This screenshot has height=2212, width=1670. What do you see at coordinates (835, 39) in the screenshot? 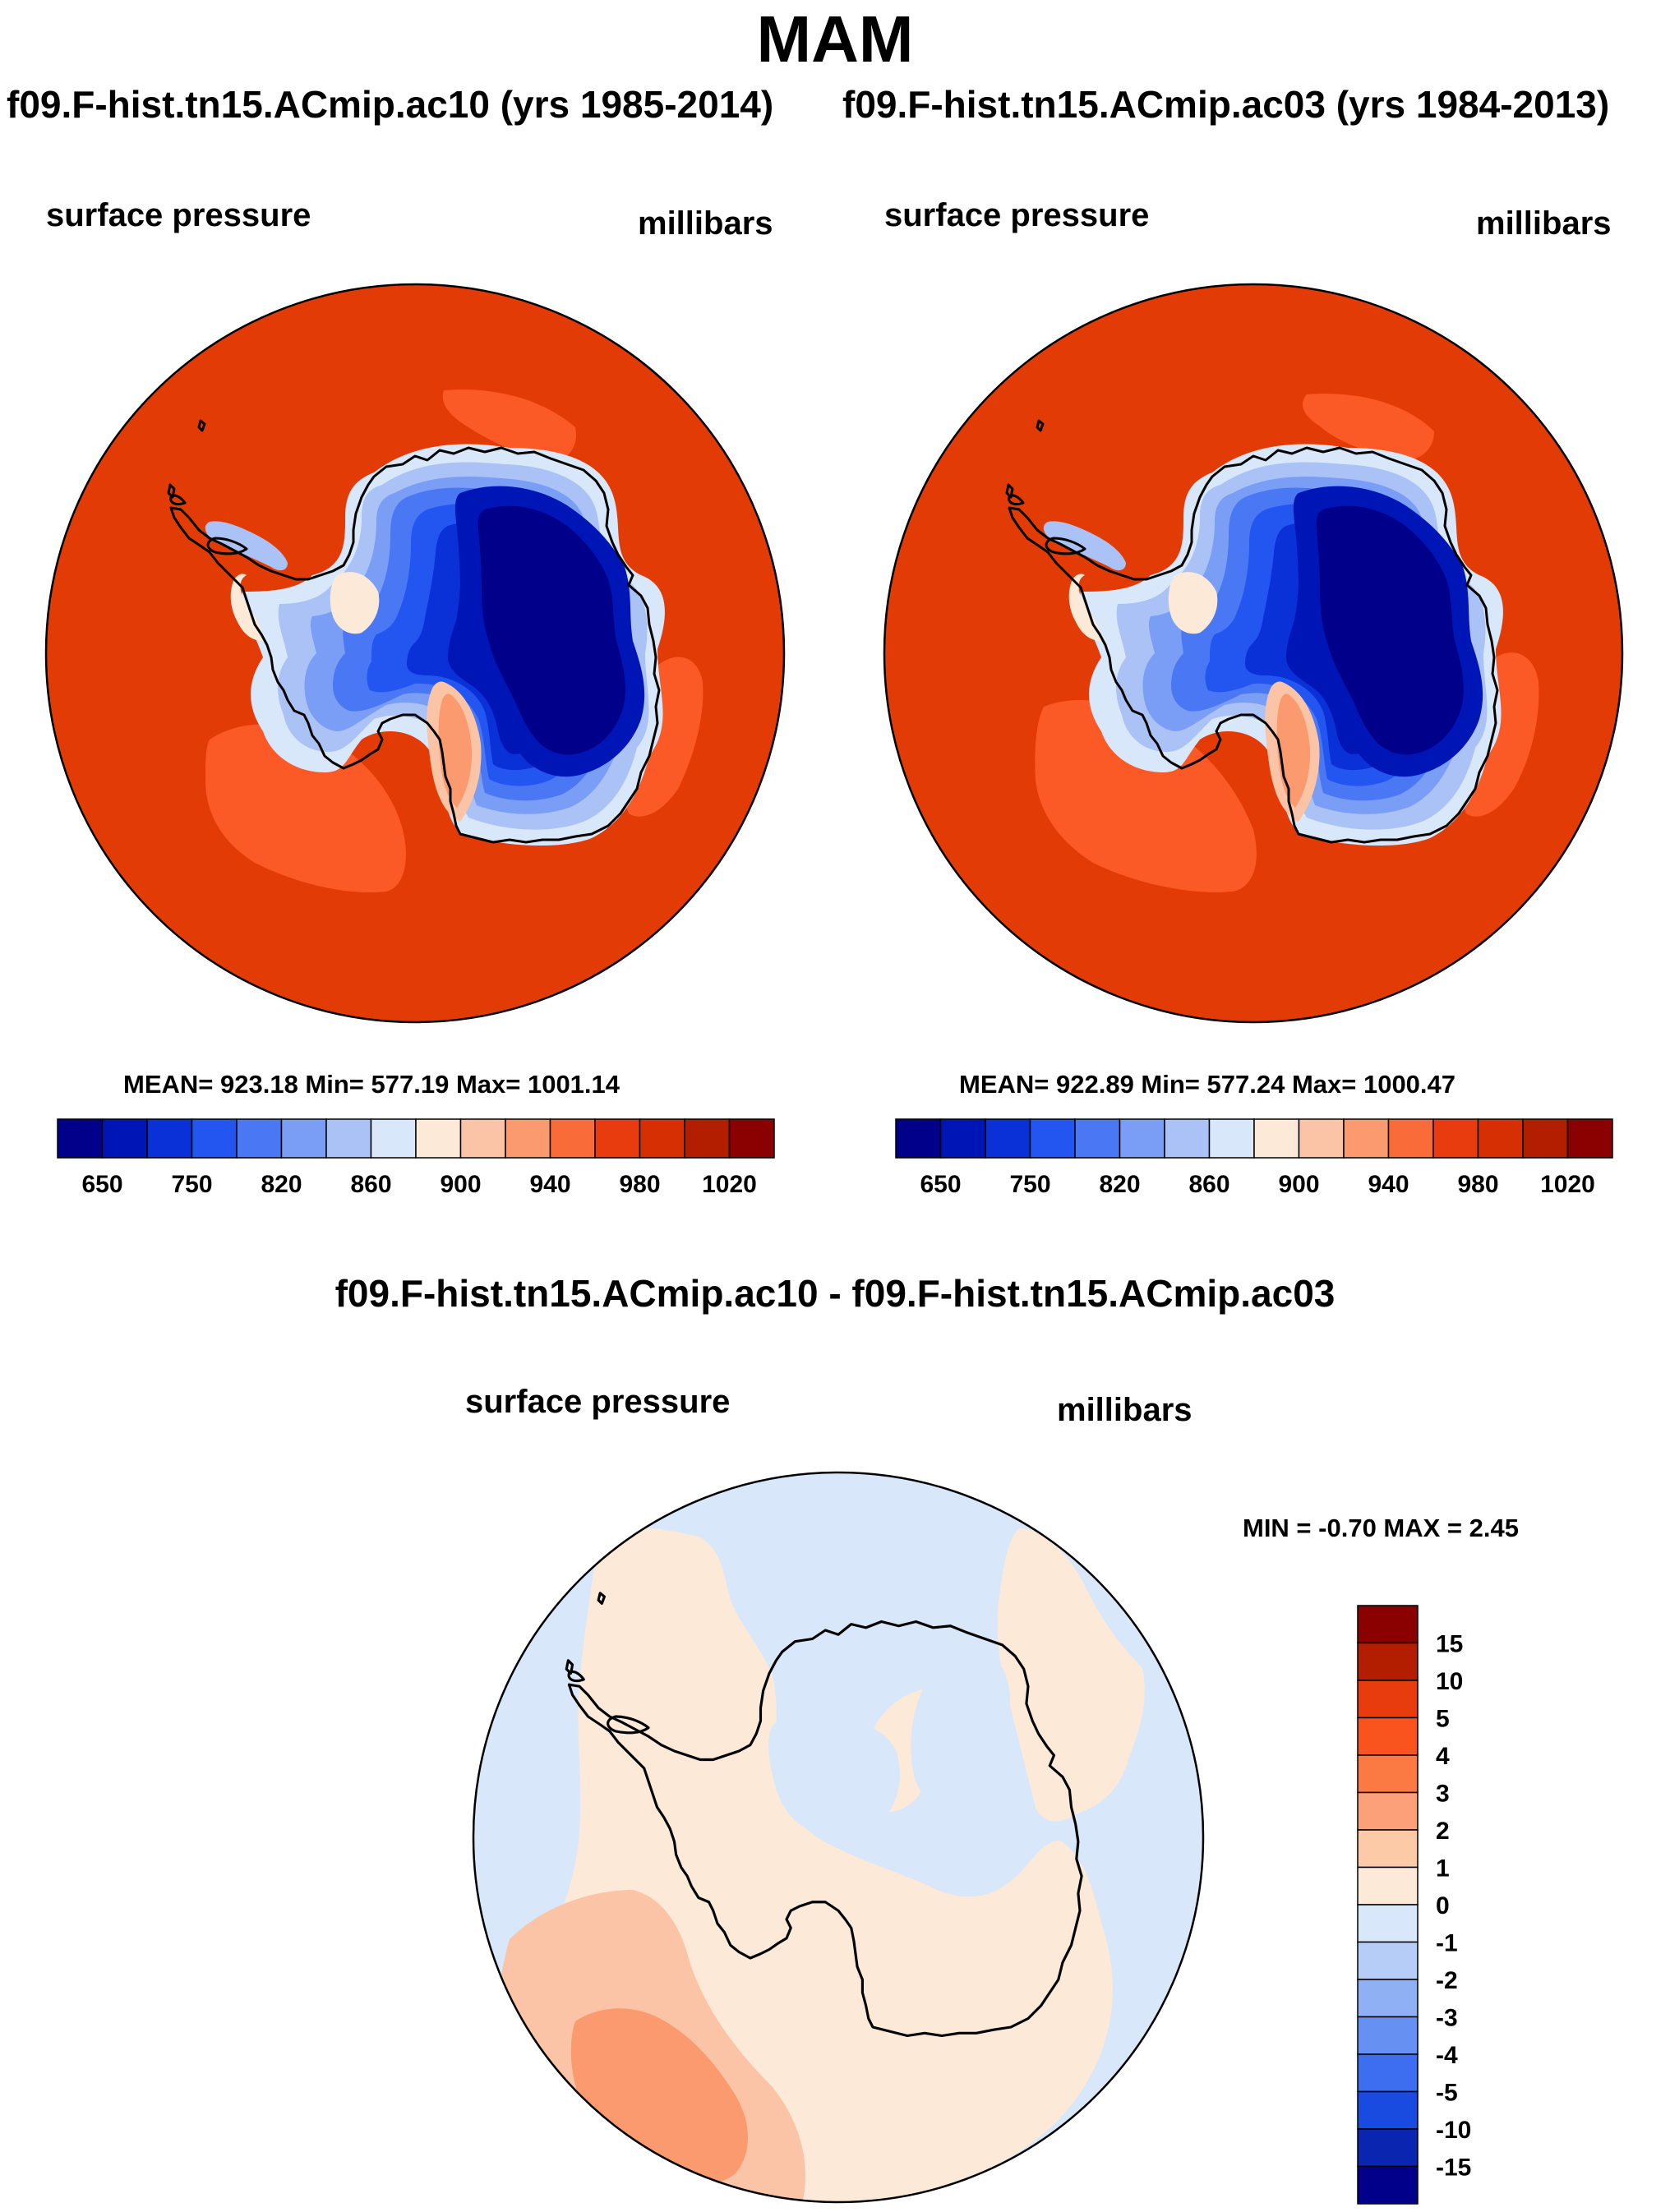
I see `main-title: MAM` at bounding box center [835, 39].